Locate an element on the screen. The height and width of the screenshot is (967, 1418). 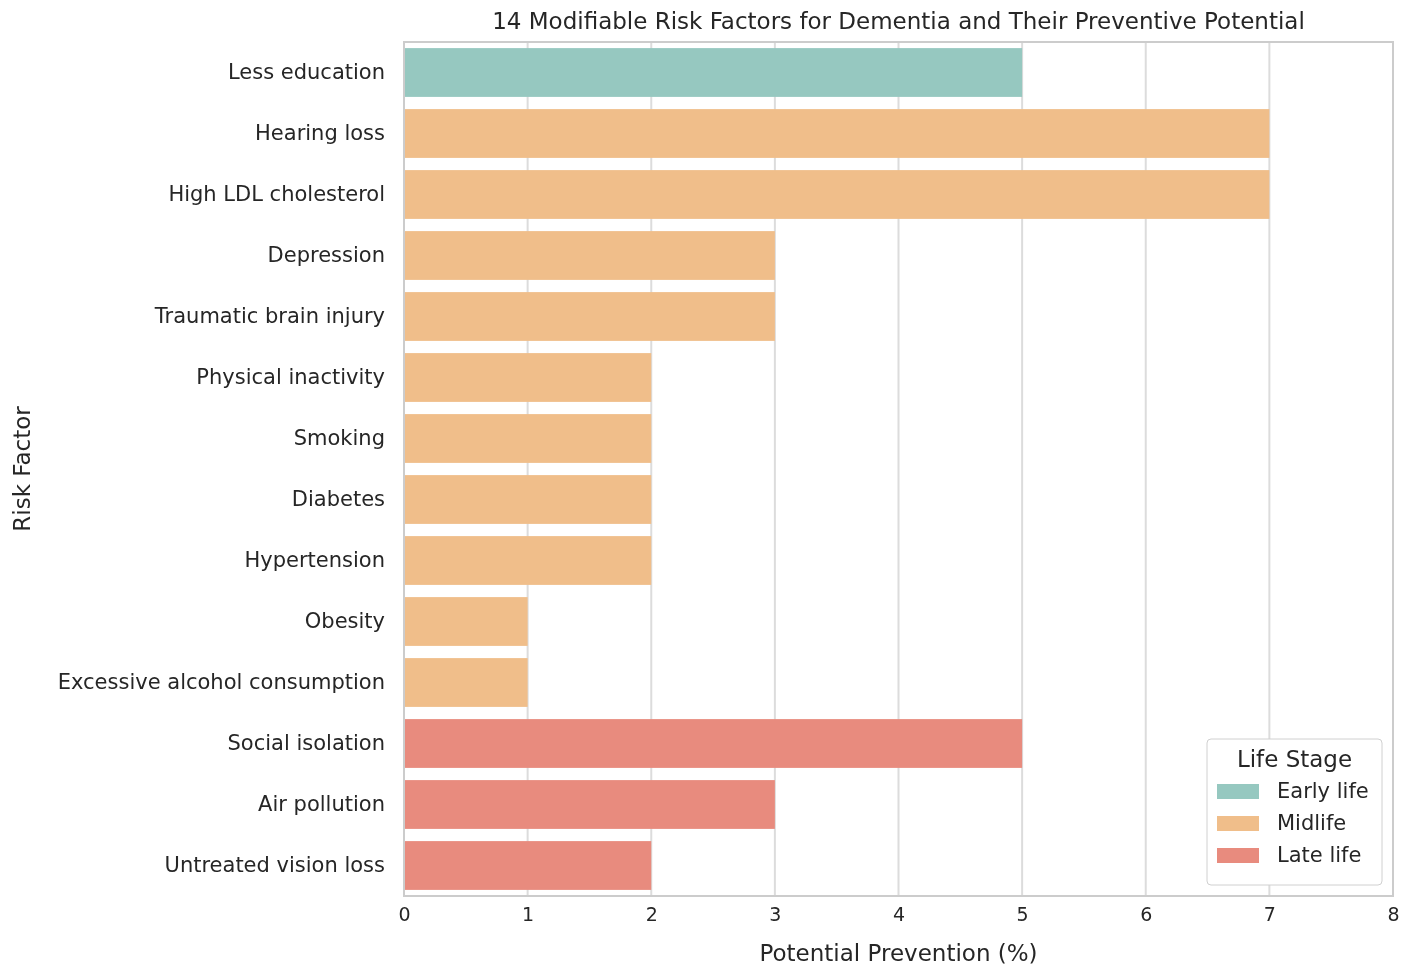
x-tick-label: 0 is located at coordinates (404, 914).